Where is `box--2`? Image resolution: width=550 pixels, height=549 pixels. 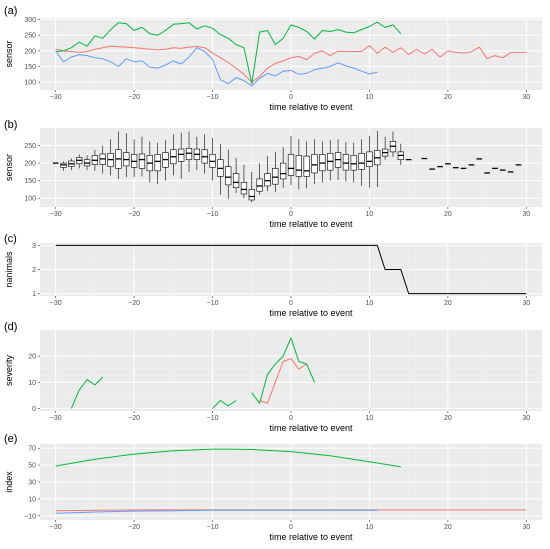 box--2 is located at coordinates (275, 171).